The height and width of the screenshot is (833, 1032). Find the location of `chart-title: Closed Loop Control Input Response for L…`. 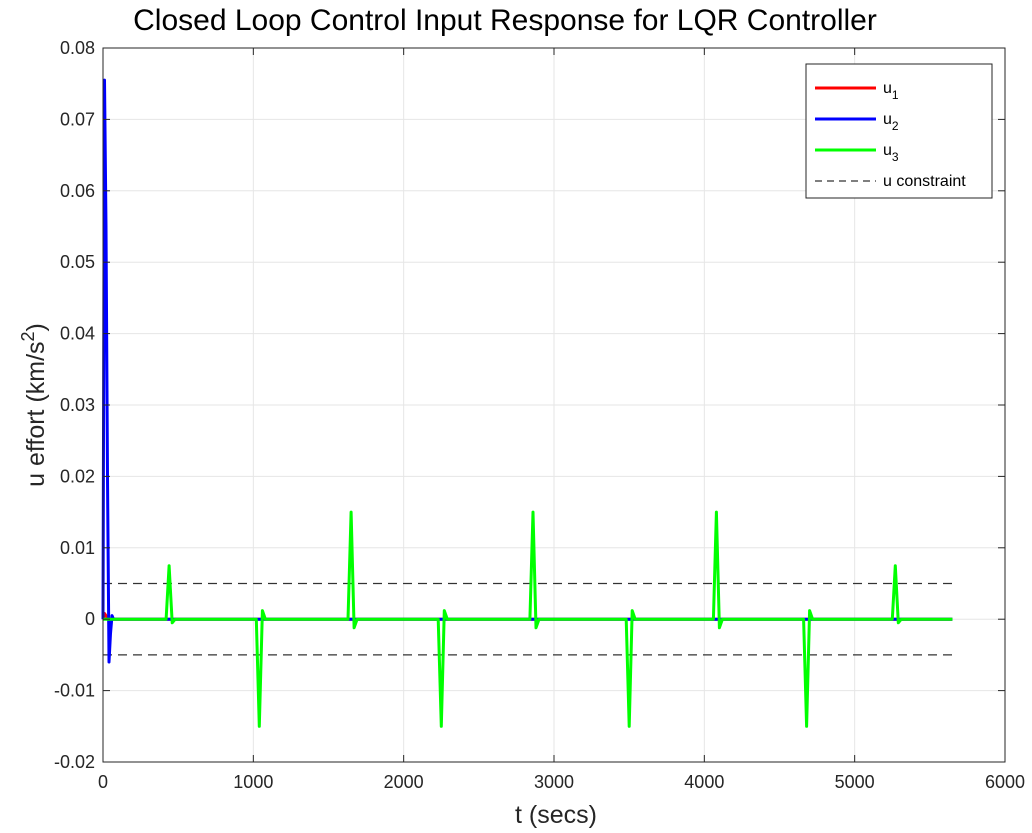

chart-title: Closed Loop Control Input Response for L… is located at coordinates (505, 20).